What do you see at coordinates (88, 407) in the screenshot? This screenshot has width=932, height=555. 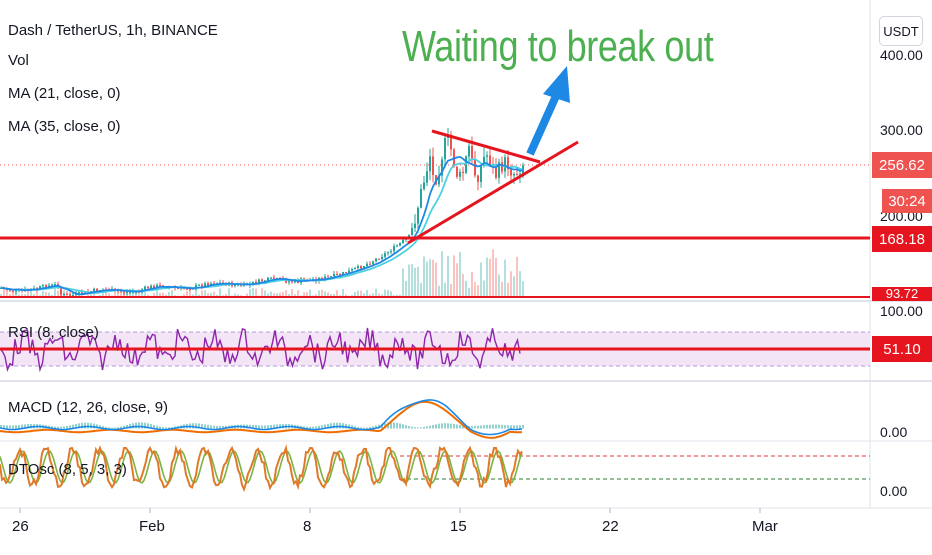 I see `legend-macd: MACD (12, 26, close, 9)` at bounding box center [88, 407].